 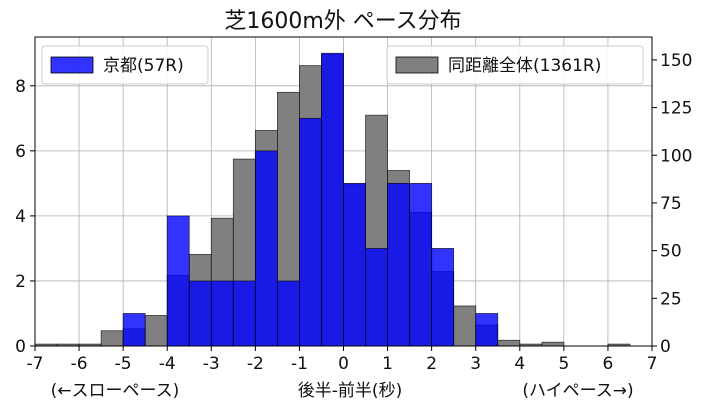 What do you see at coordinates (20, 152) in the screenshot?
I see `left-y-tick-label: 6` at bounding box center [20, 152].